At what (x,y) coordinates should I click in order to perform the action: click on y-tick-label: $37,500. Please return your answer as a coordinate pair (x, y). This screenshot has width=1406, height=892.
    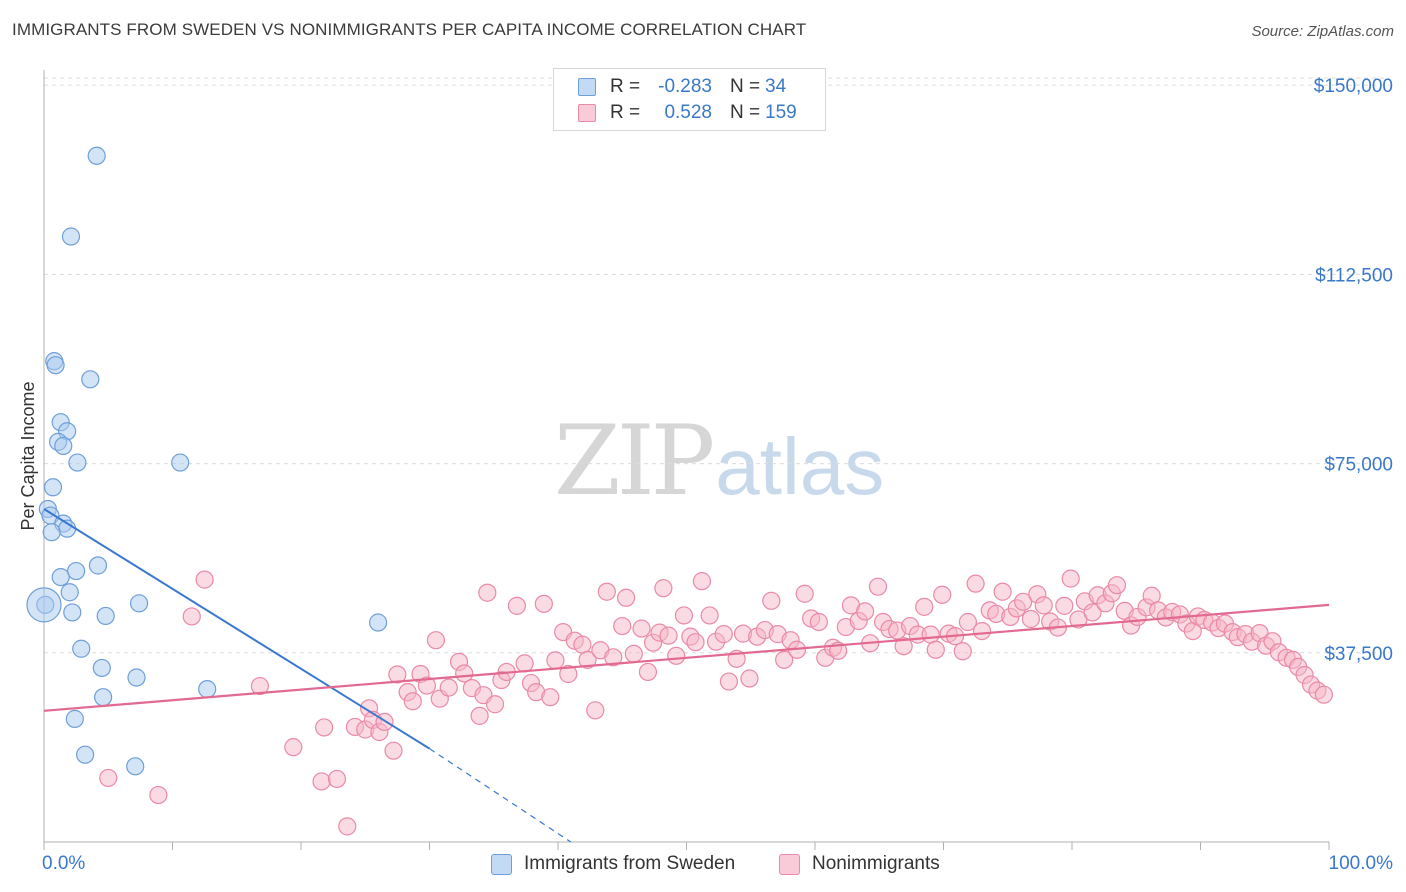
    Looking at the image, I should click on (1358, 654).